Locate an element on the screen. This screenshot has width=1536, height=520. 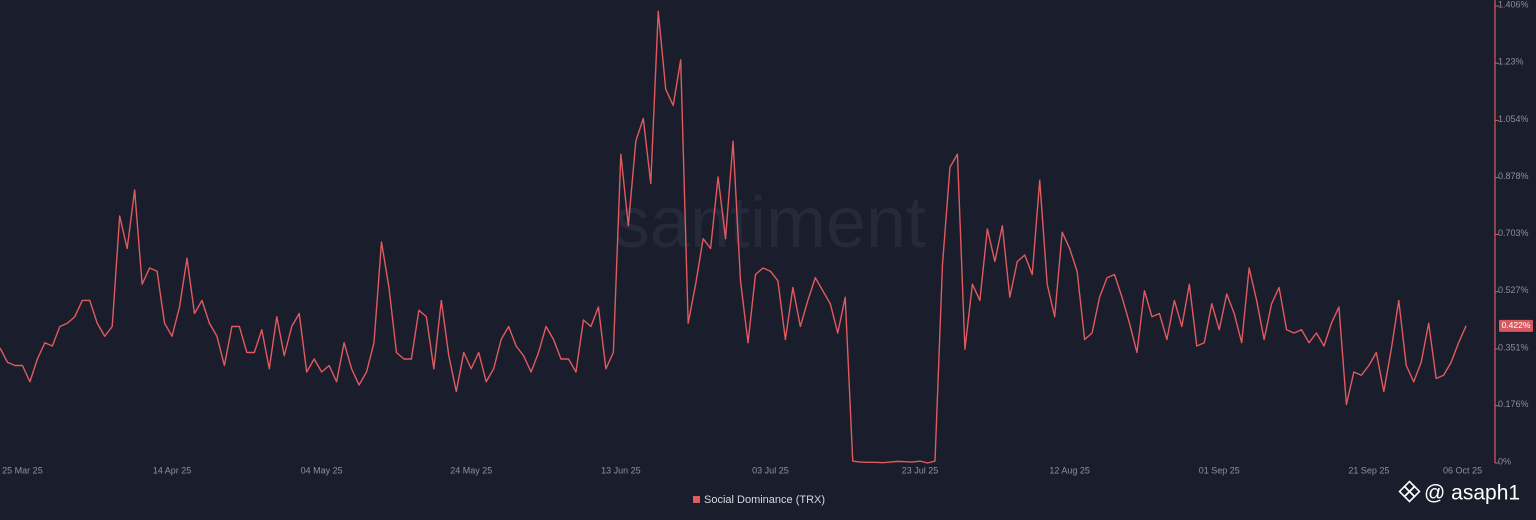
x-tick-label: 14 Apr 25 is located at coordinates (172, 470).